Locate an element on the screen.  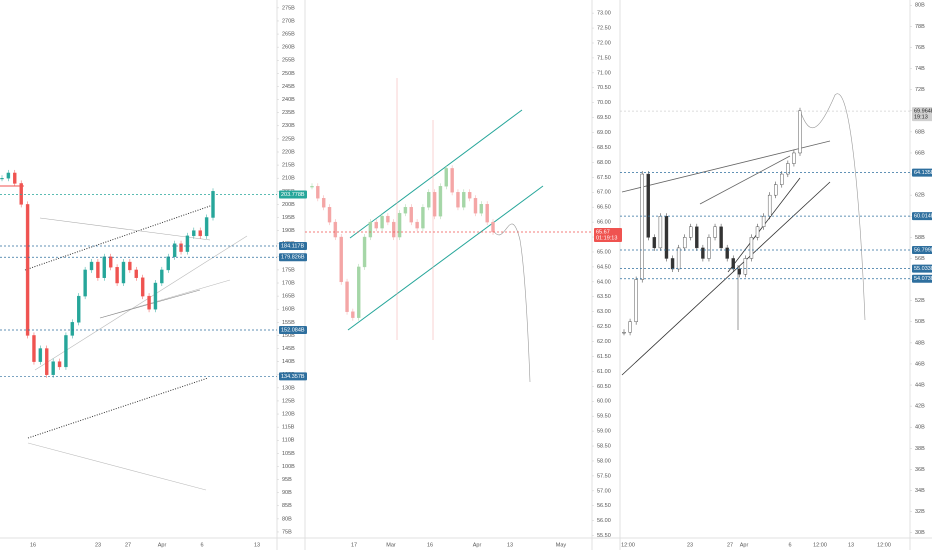
y-tick-label: 71.50 is located at coordinates (604, 58).